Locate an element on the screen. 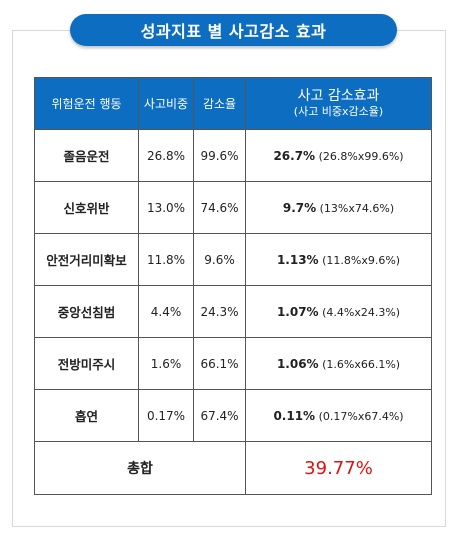 The height and width of the screenshot is (534, 458). behavior-cell: 흡연 is located at coordinates (86, 415).